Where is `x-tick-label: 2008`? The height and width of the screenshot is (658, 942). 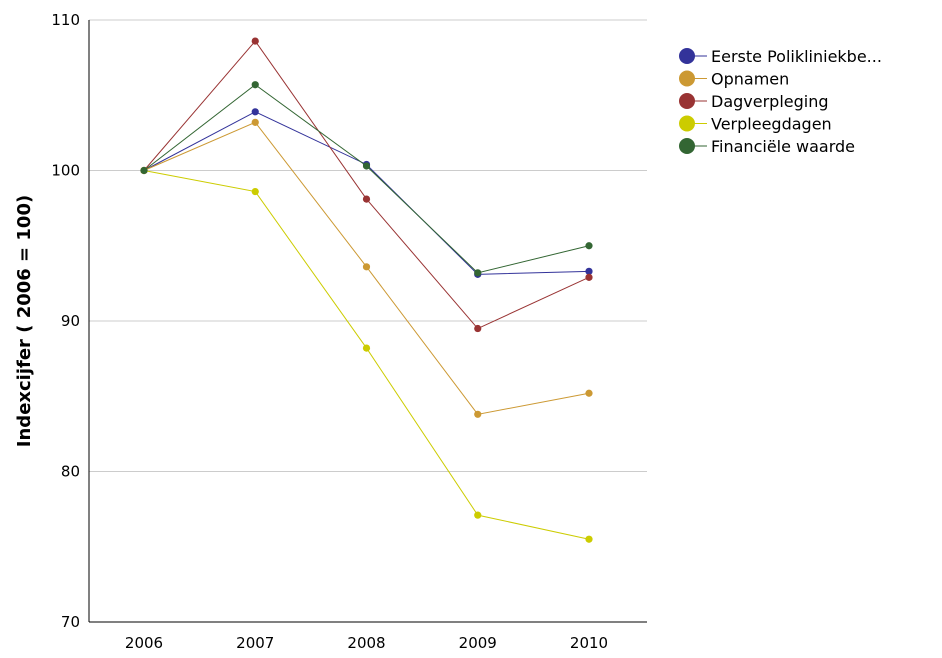 x-tick-label: 2008 is located at coordinates (366, 643).